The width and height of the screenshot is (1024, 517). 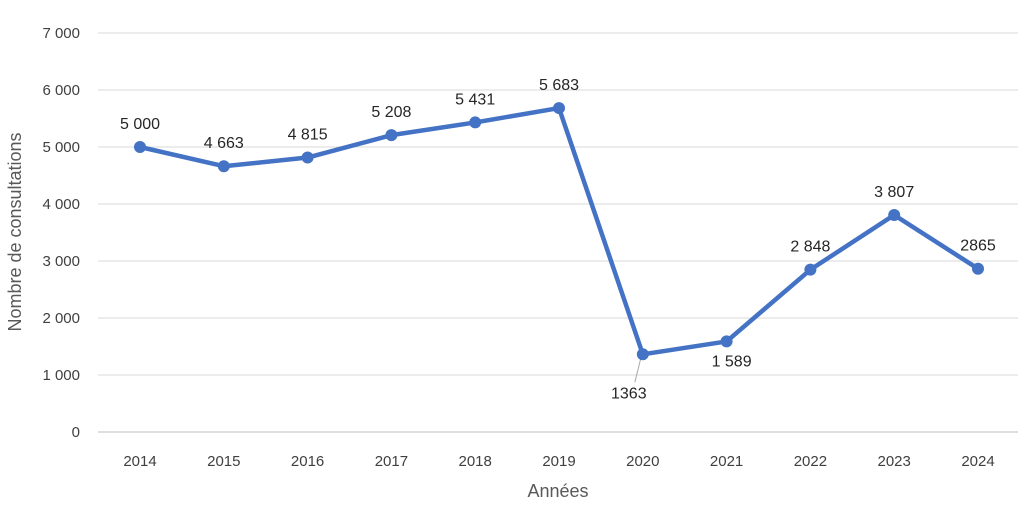 What do you see at coordinates (308, 135) in the screenshot?
I see `data-label: 4 815` at bounding box center [308, 135].